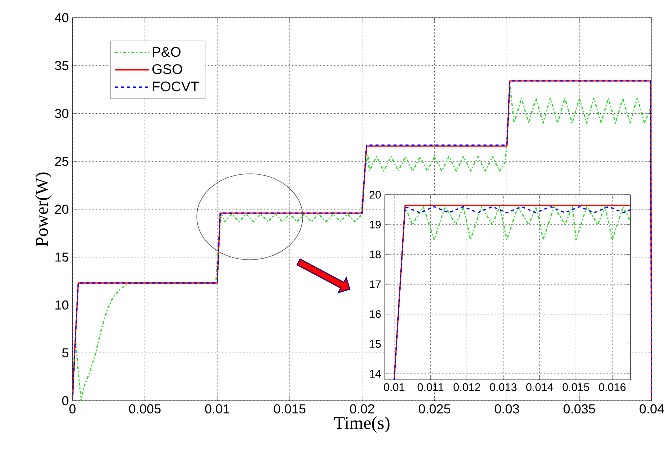 This screenshot has width=672, height=451. Describe the element at coordinates (612, 388) in the screenshot. I see `x-tick-label: 0.016` at that location.